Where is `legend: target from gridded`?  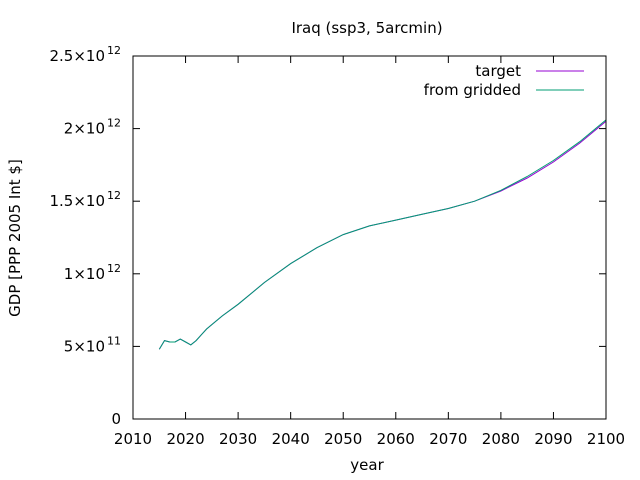 legend: target from gridded is located at coordinates (504, 80).